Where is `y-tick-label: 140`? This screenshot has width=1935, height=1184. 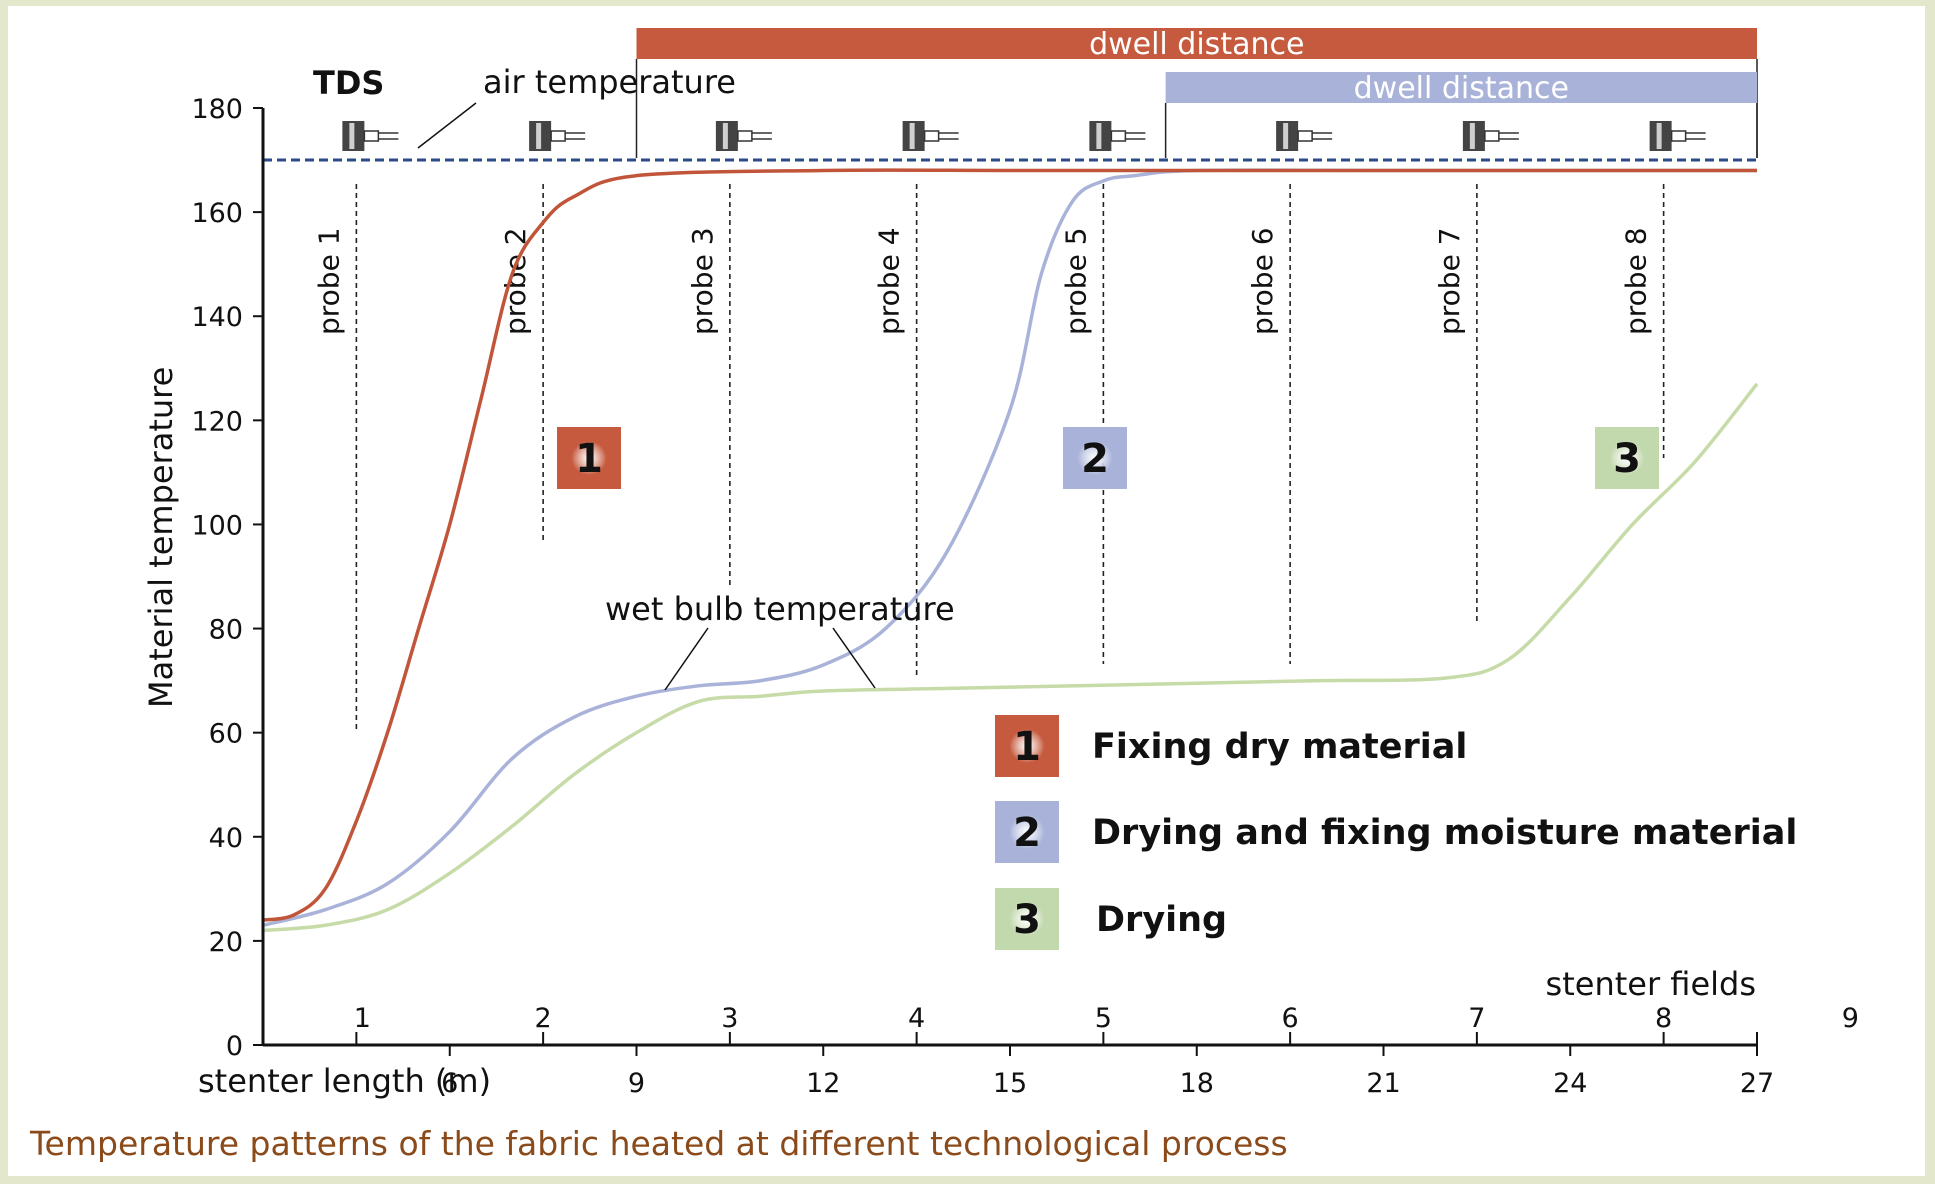 y-tick-label: 140 is located at coordinates (217, 317).